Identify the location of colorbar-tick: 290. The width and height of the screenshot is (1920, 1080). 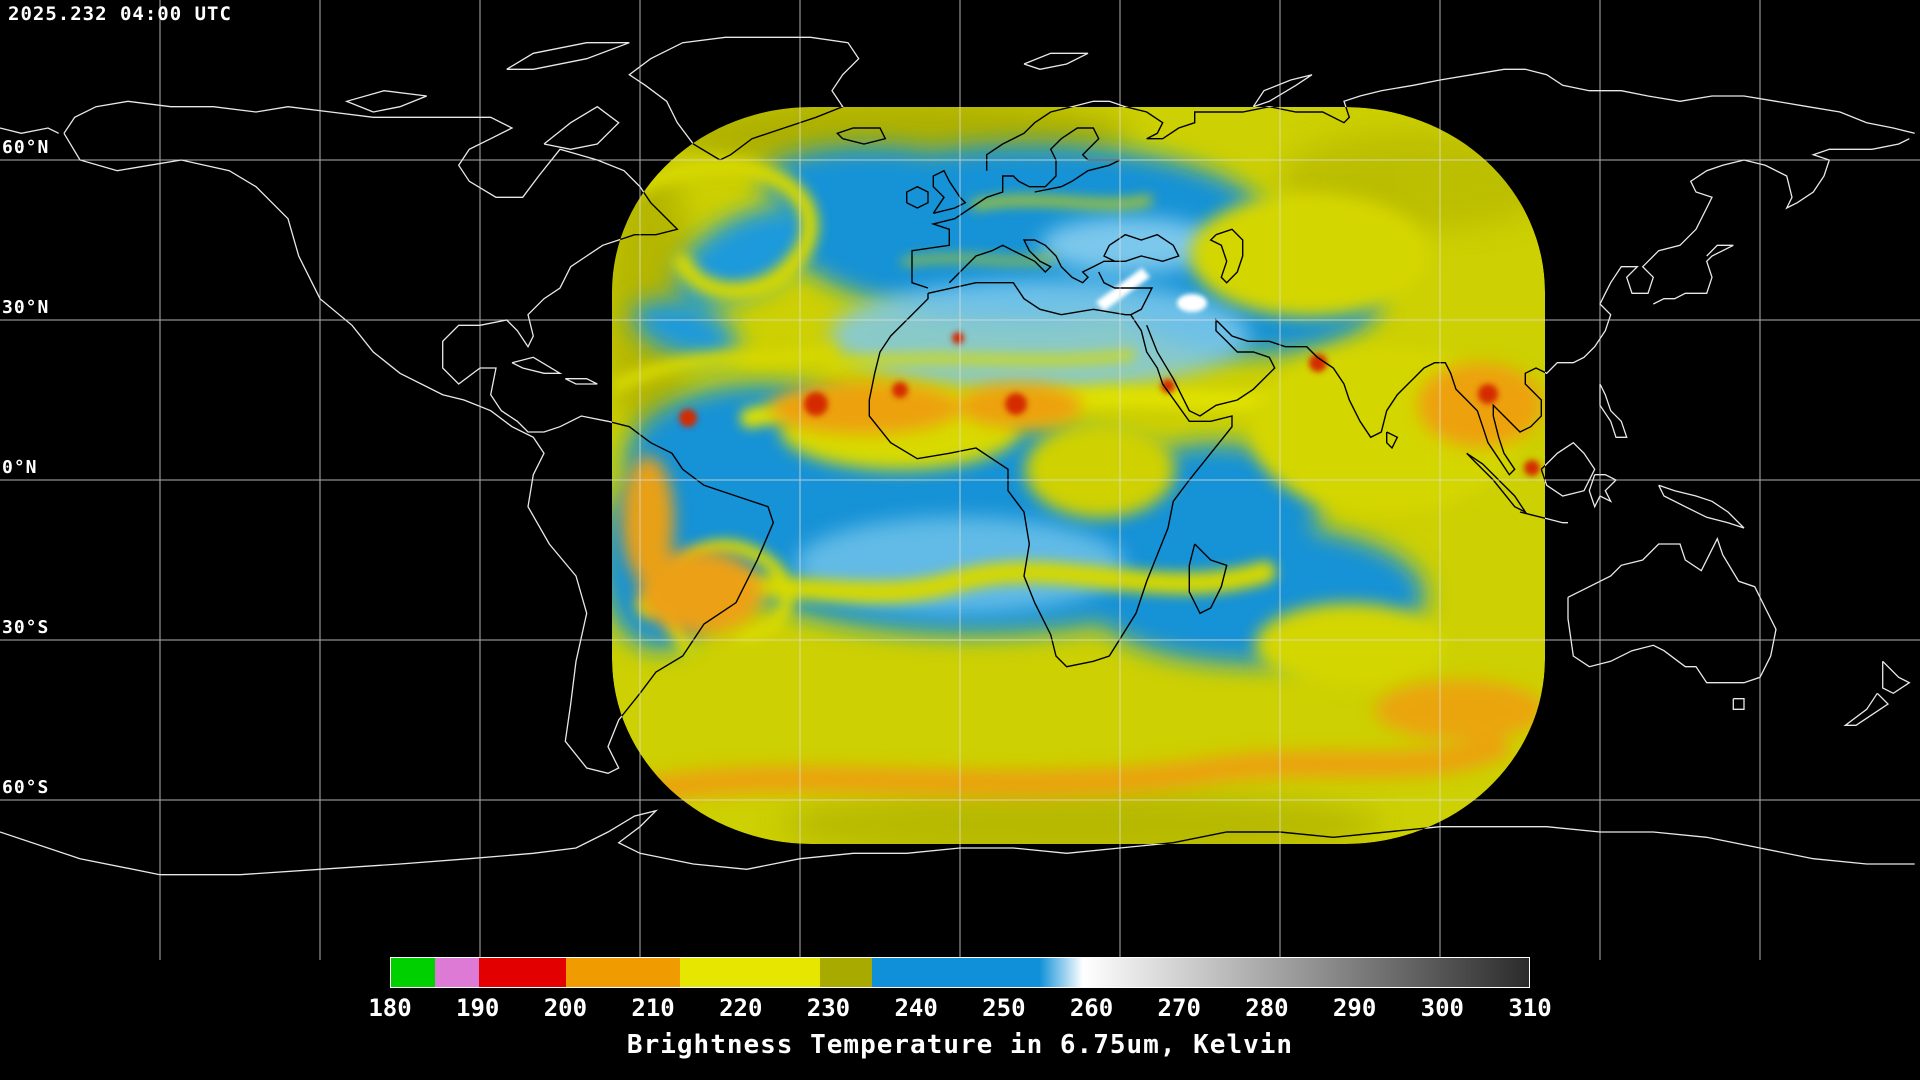
(1354, 1008).